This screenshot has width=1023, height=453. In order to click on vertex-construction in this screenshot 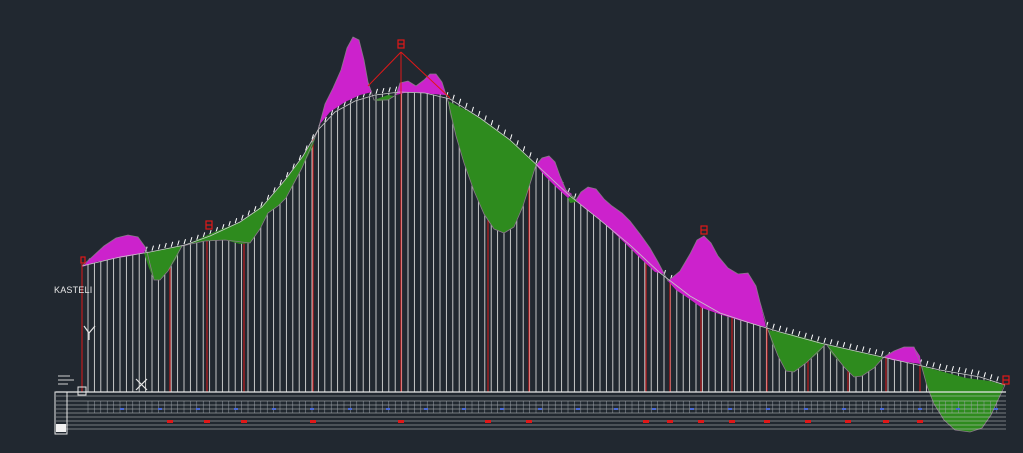, I will do `click(409, 221)`.